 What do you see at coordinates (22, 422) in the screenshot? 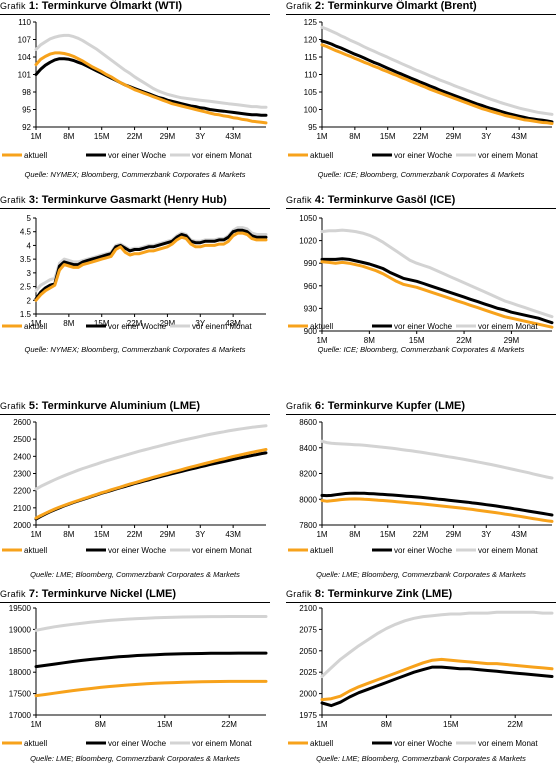
I see `y-tick-label: 2600` at bounding box center [22, 422].